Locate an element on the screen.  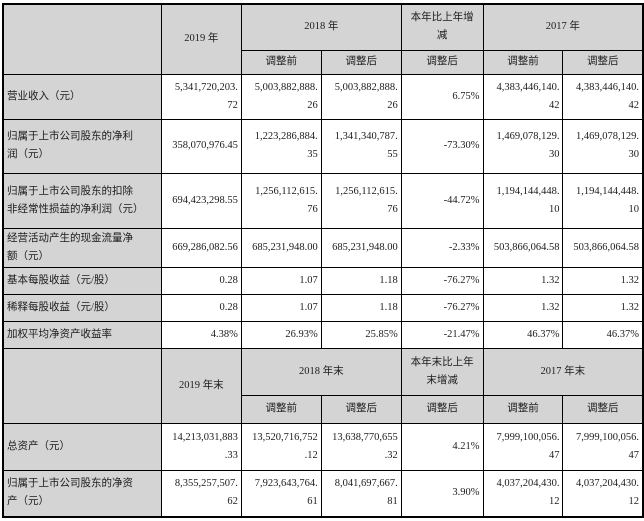
subheader-2018-after: 调整后 is located at coordinates (361, 62).